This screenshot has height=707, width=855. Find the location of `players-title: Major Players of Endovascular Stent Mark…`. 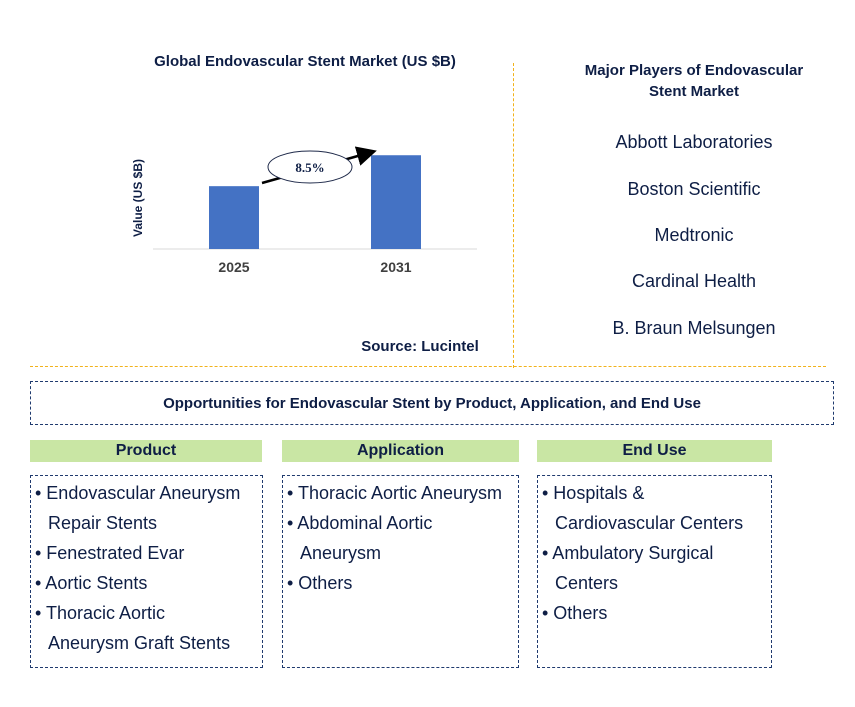

players-title: Major Players of Endovascular Stent Mark… is located at coordinates (694, 81).